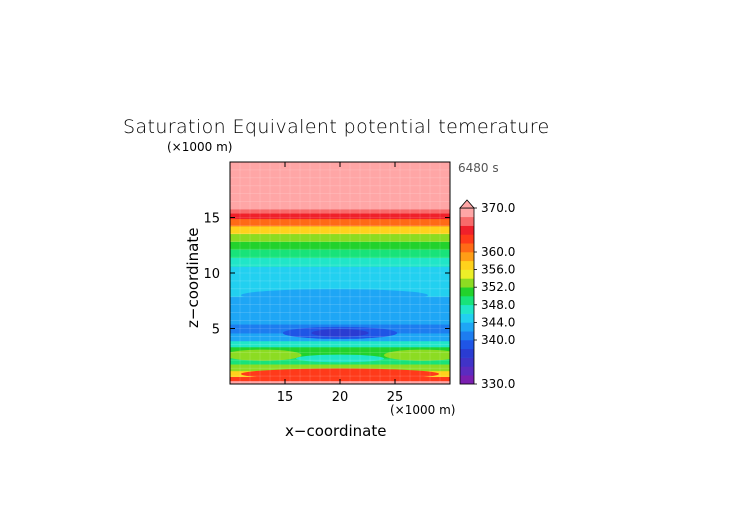 The height and width of the screenshot is (532, 752). What do you see at coordinates (422, 410) in the screenshot?
I see `x-unit-label: (×1000 m)` at bounding box center [422, 410].